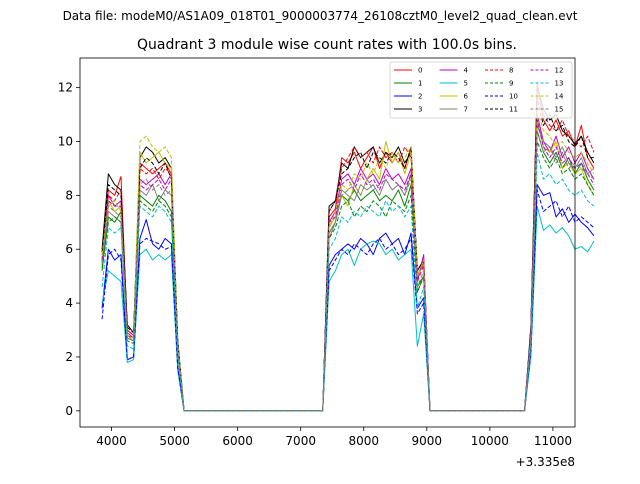 The width and height of the screenshot is (640, 484). What do you see at coordinates (466, 84) in the screenshot?
I see `legend-label-5: 5` at bounding box center [466, 84].